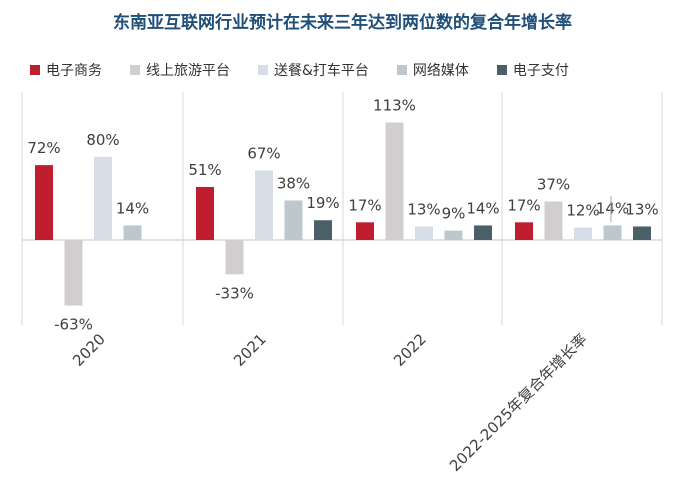  I want to click on legend-label: 线上旅游平台, so click(188, 71).